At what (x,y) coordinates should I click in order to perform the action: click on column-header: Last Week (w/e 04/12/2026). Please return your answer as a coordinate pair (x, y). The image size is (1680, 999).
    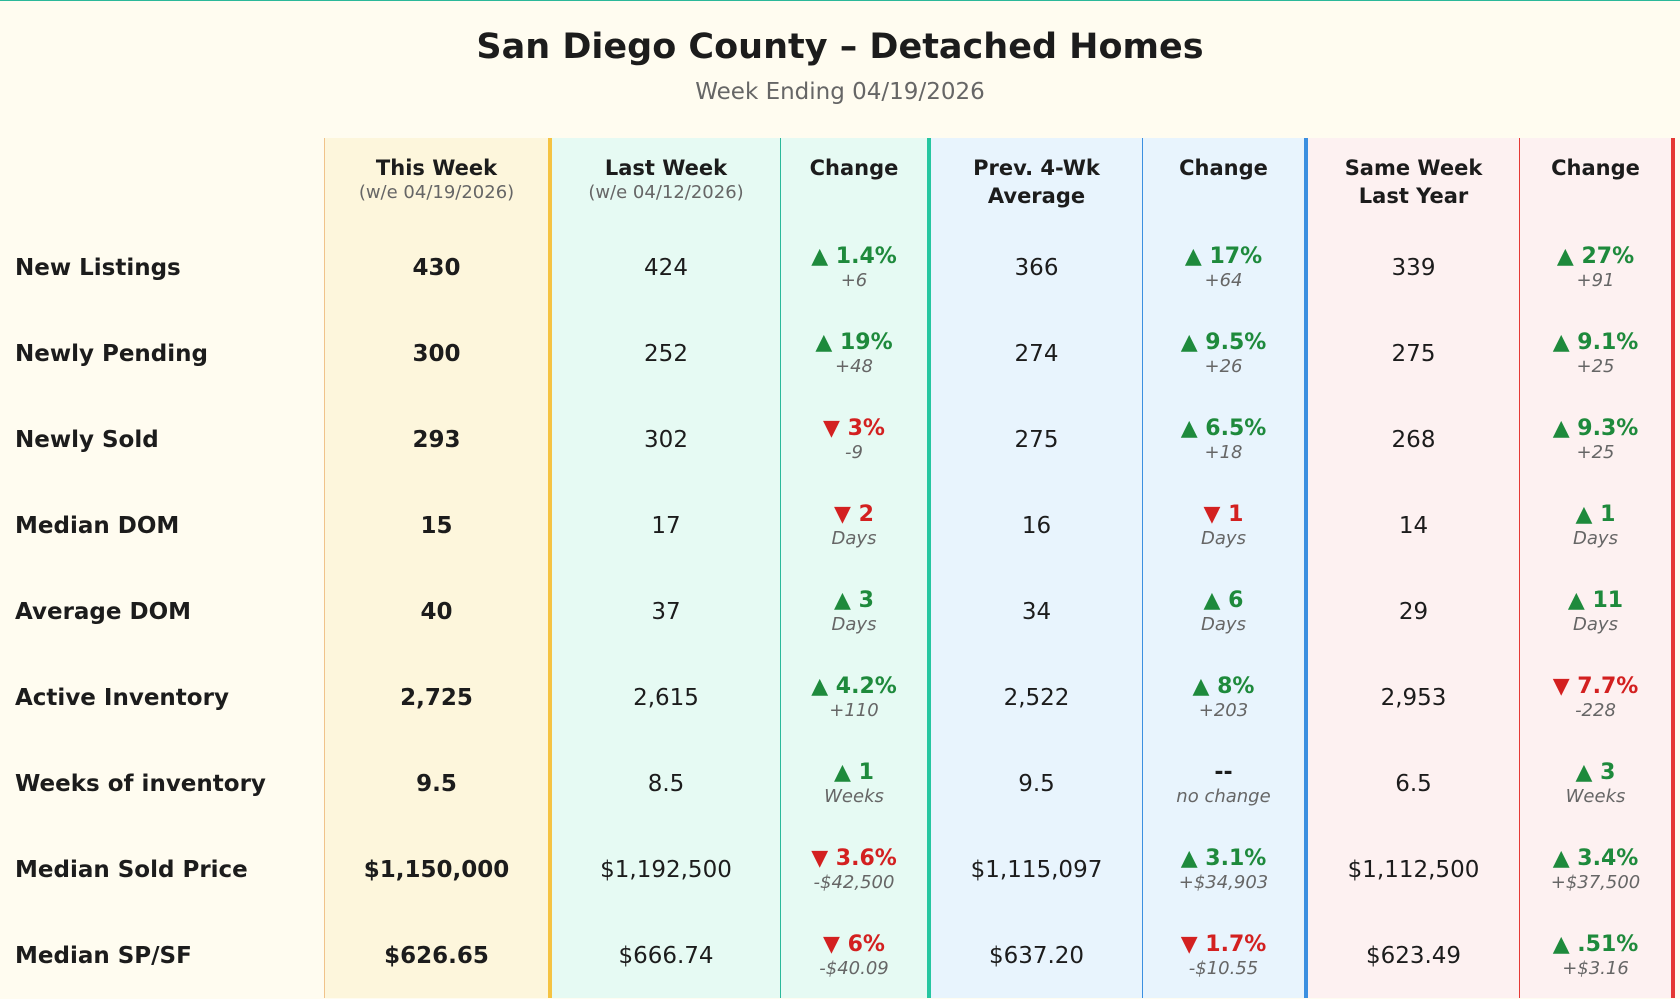
    Looking at the image, I should click on (666, 179).